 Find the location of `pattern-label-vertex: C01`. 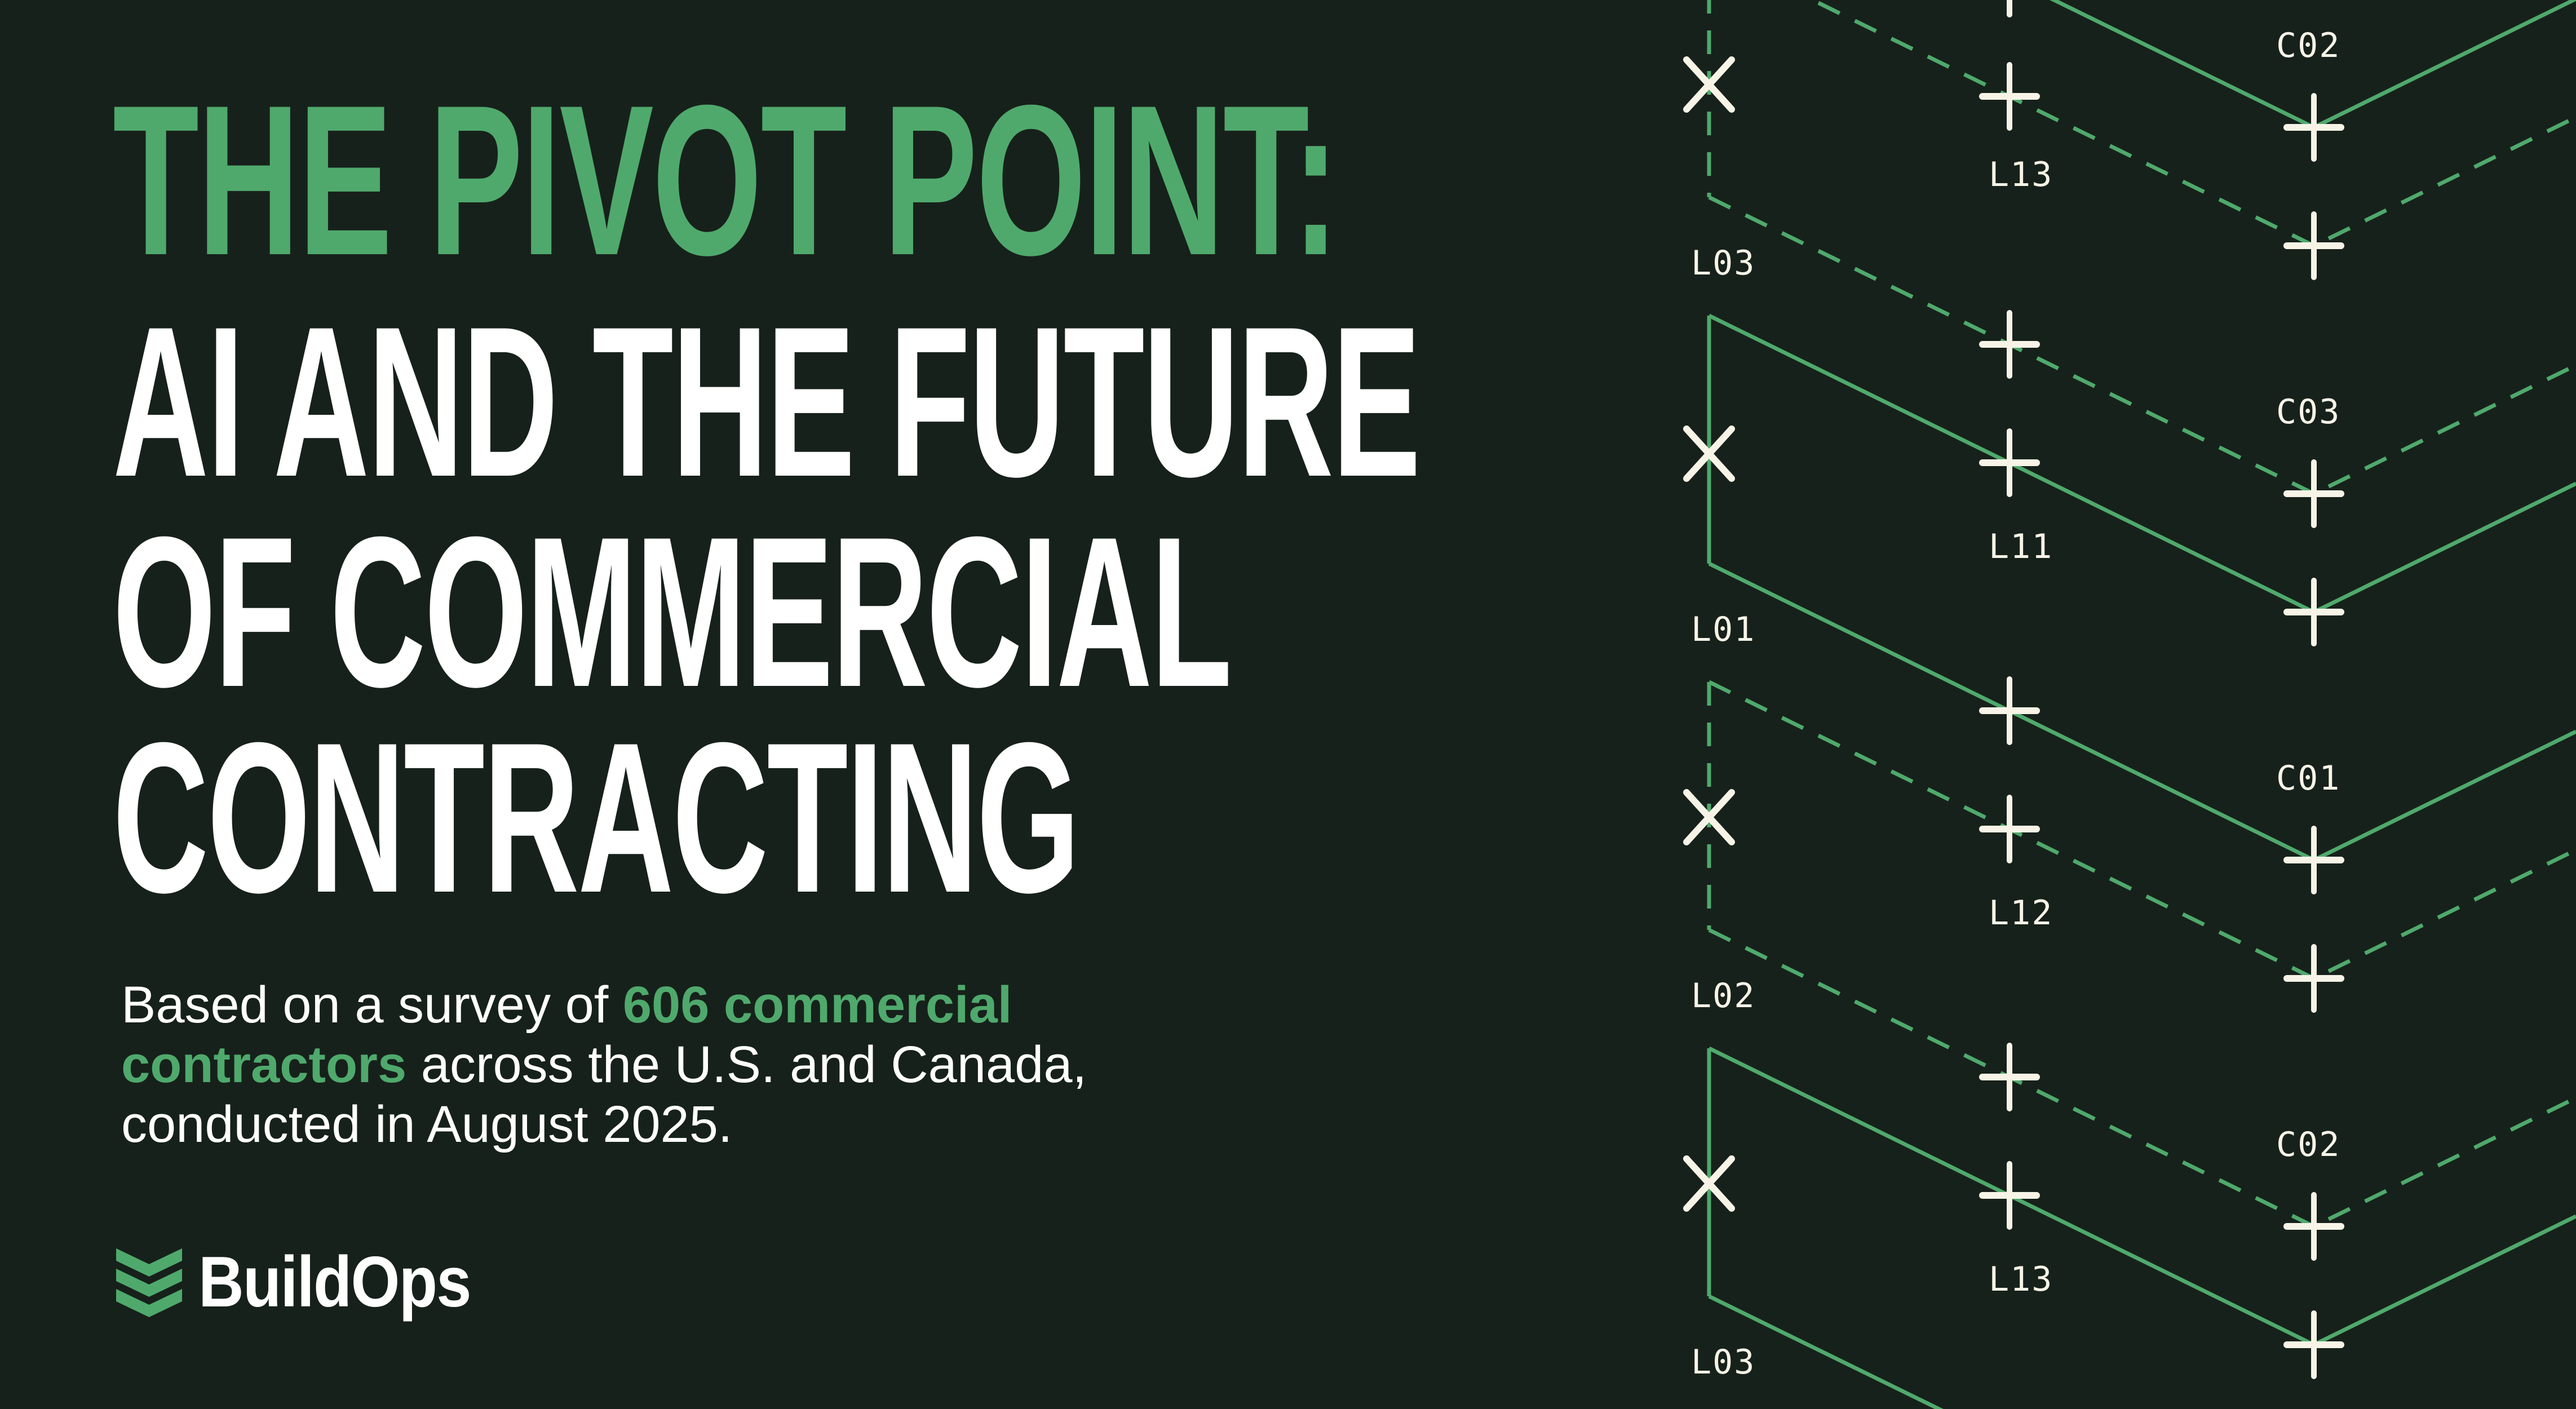

pattern-label-vertex: C01 is located at coordinates (2308, 778).